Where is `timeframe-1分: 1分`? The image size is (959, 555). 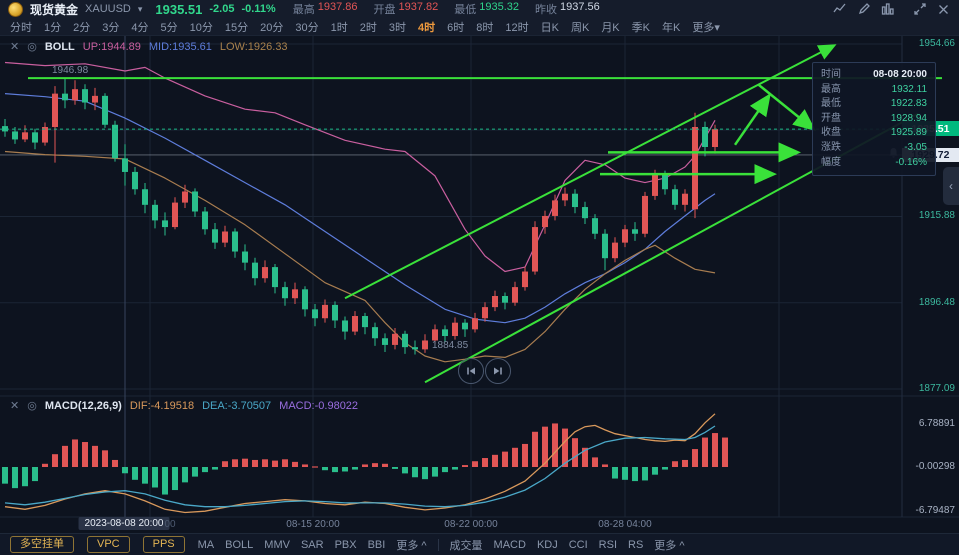
timeframe-1分: 1分 is located at coordinates (53, 27).